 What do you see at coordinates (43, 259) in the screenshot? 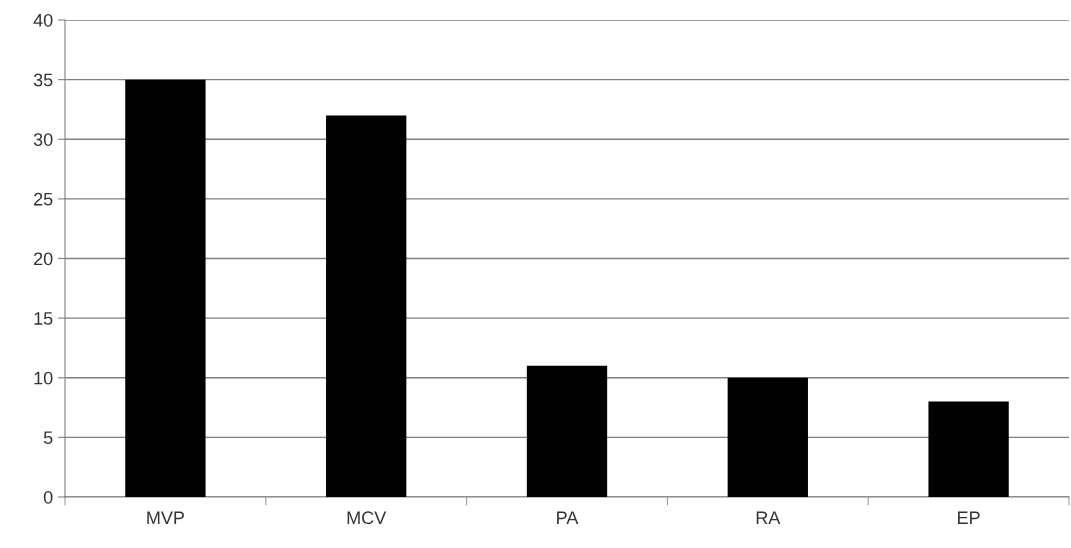
I see `y-tick-label: 20` at bounding box center [43, 259].